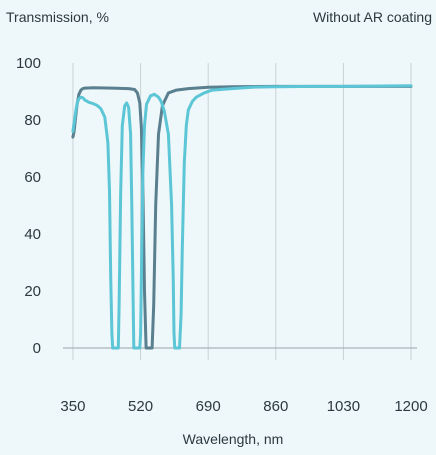 The image size is (436, 455). Describe the element at coordinates (372, 17) in the screenshot. I see `chart-annotation: Without AR coating` at that location.